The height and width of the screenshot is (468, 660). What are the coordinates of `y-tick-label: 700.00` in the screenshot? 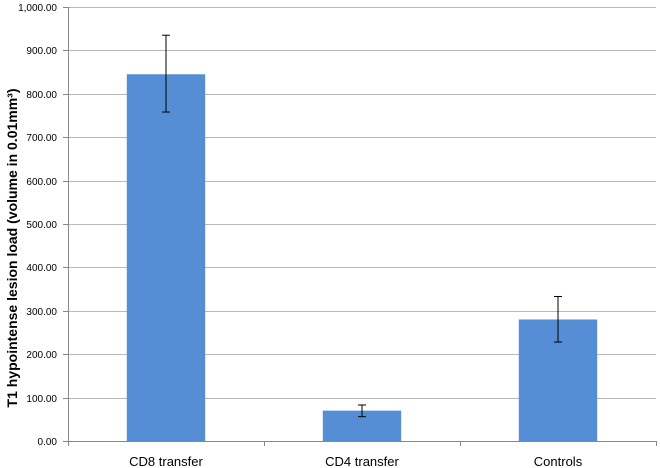 It's located at (41, 138).